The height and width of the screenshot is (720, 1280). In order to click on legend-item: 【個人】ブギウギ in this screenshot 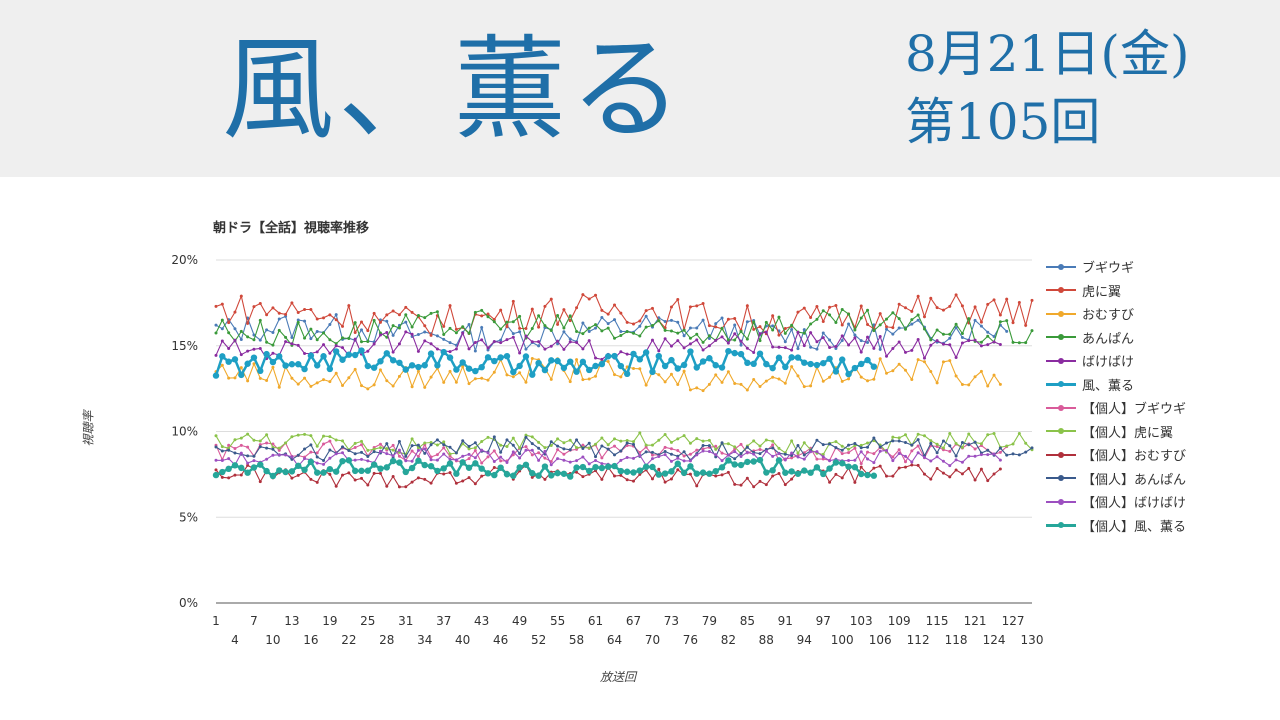, I will do `click(1116, 408)`.